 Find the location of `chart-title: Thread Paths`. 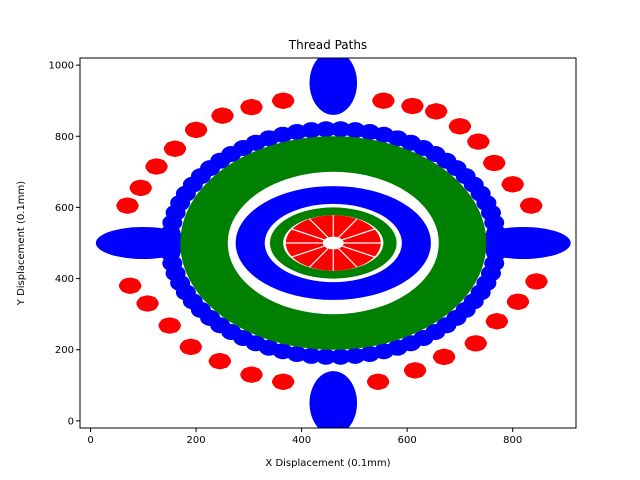

chart-title: Thread Paths is located at coordinates (327, 45).